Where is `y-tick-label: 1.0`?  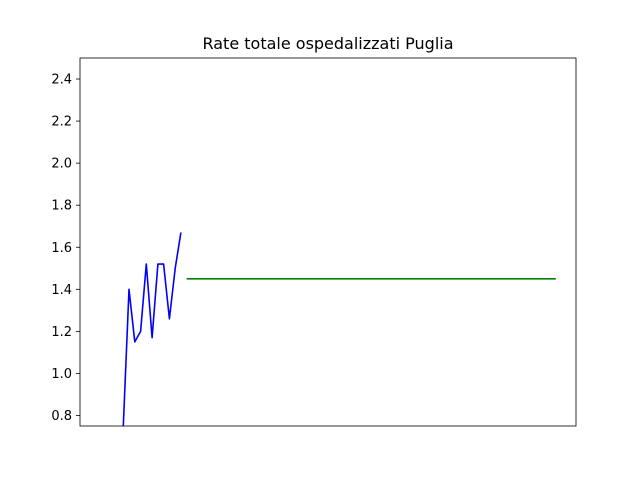 y-tick-label: 1.0 is located at coordinates (61, 374).